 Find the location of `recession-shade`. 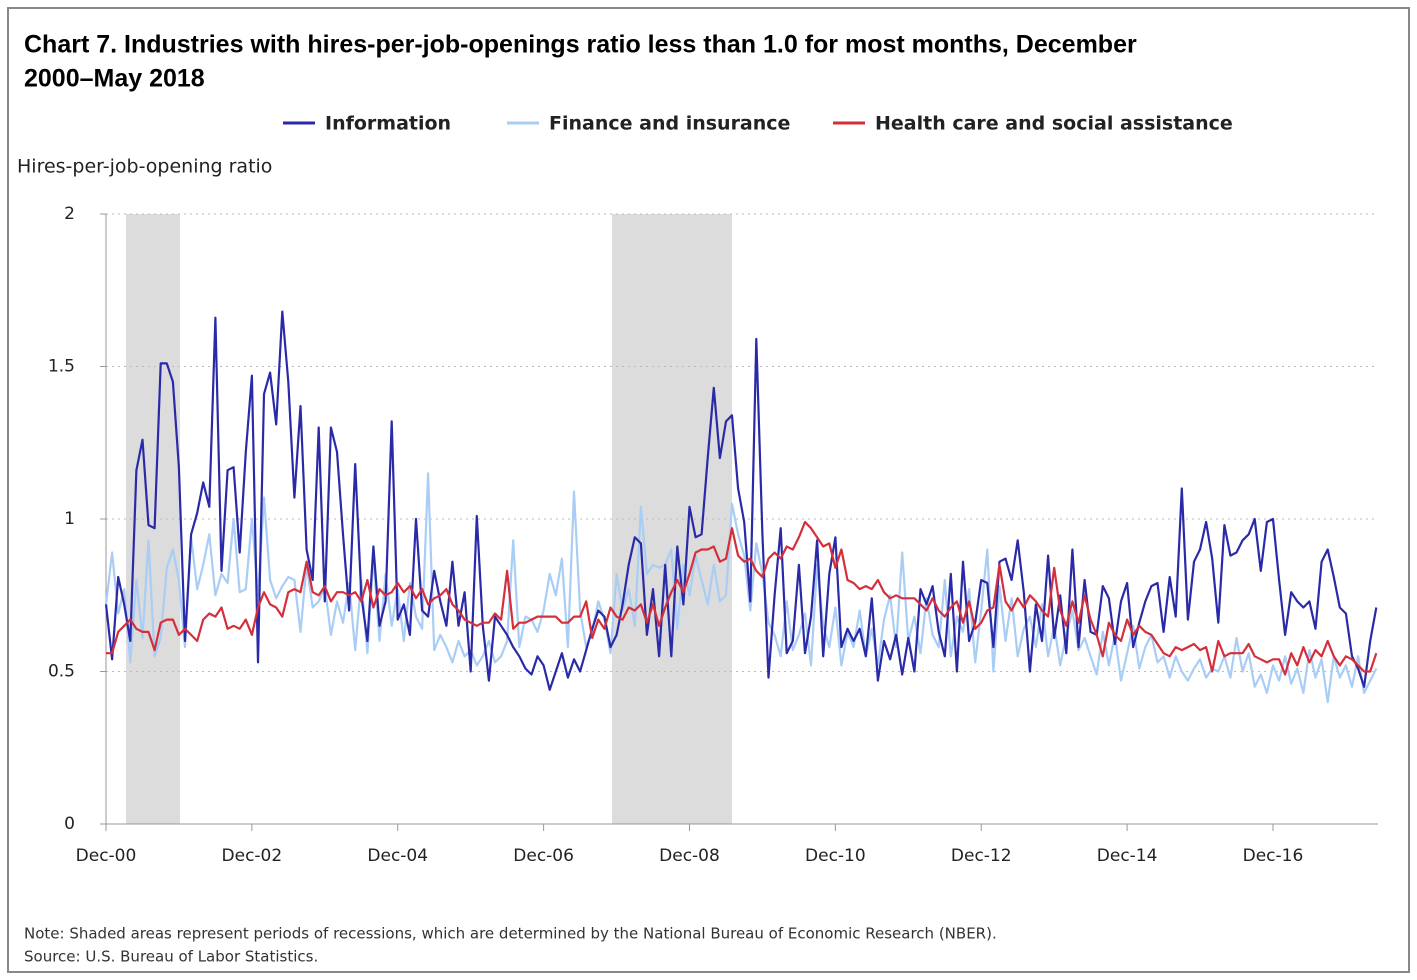

recession-shade is located at coordinates (672, 519).